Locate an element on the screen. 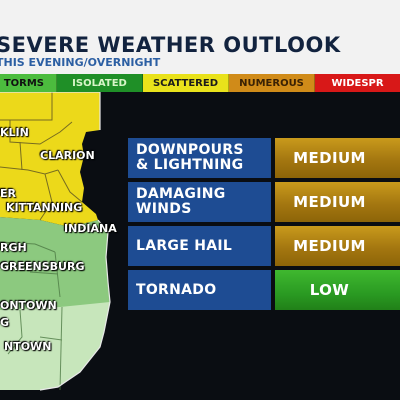 The height and width of the screenshot is (400, 400). risk-row-tornado: TORNADO LOW is located at coordinates (264, 290).